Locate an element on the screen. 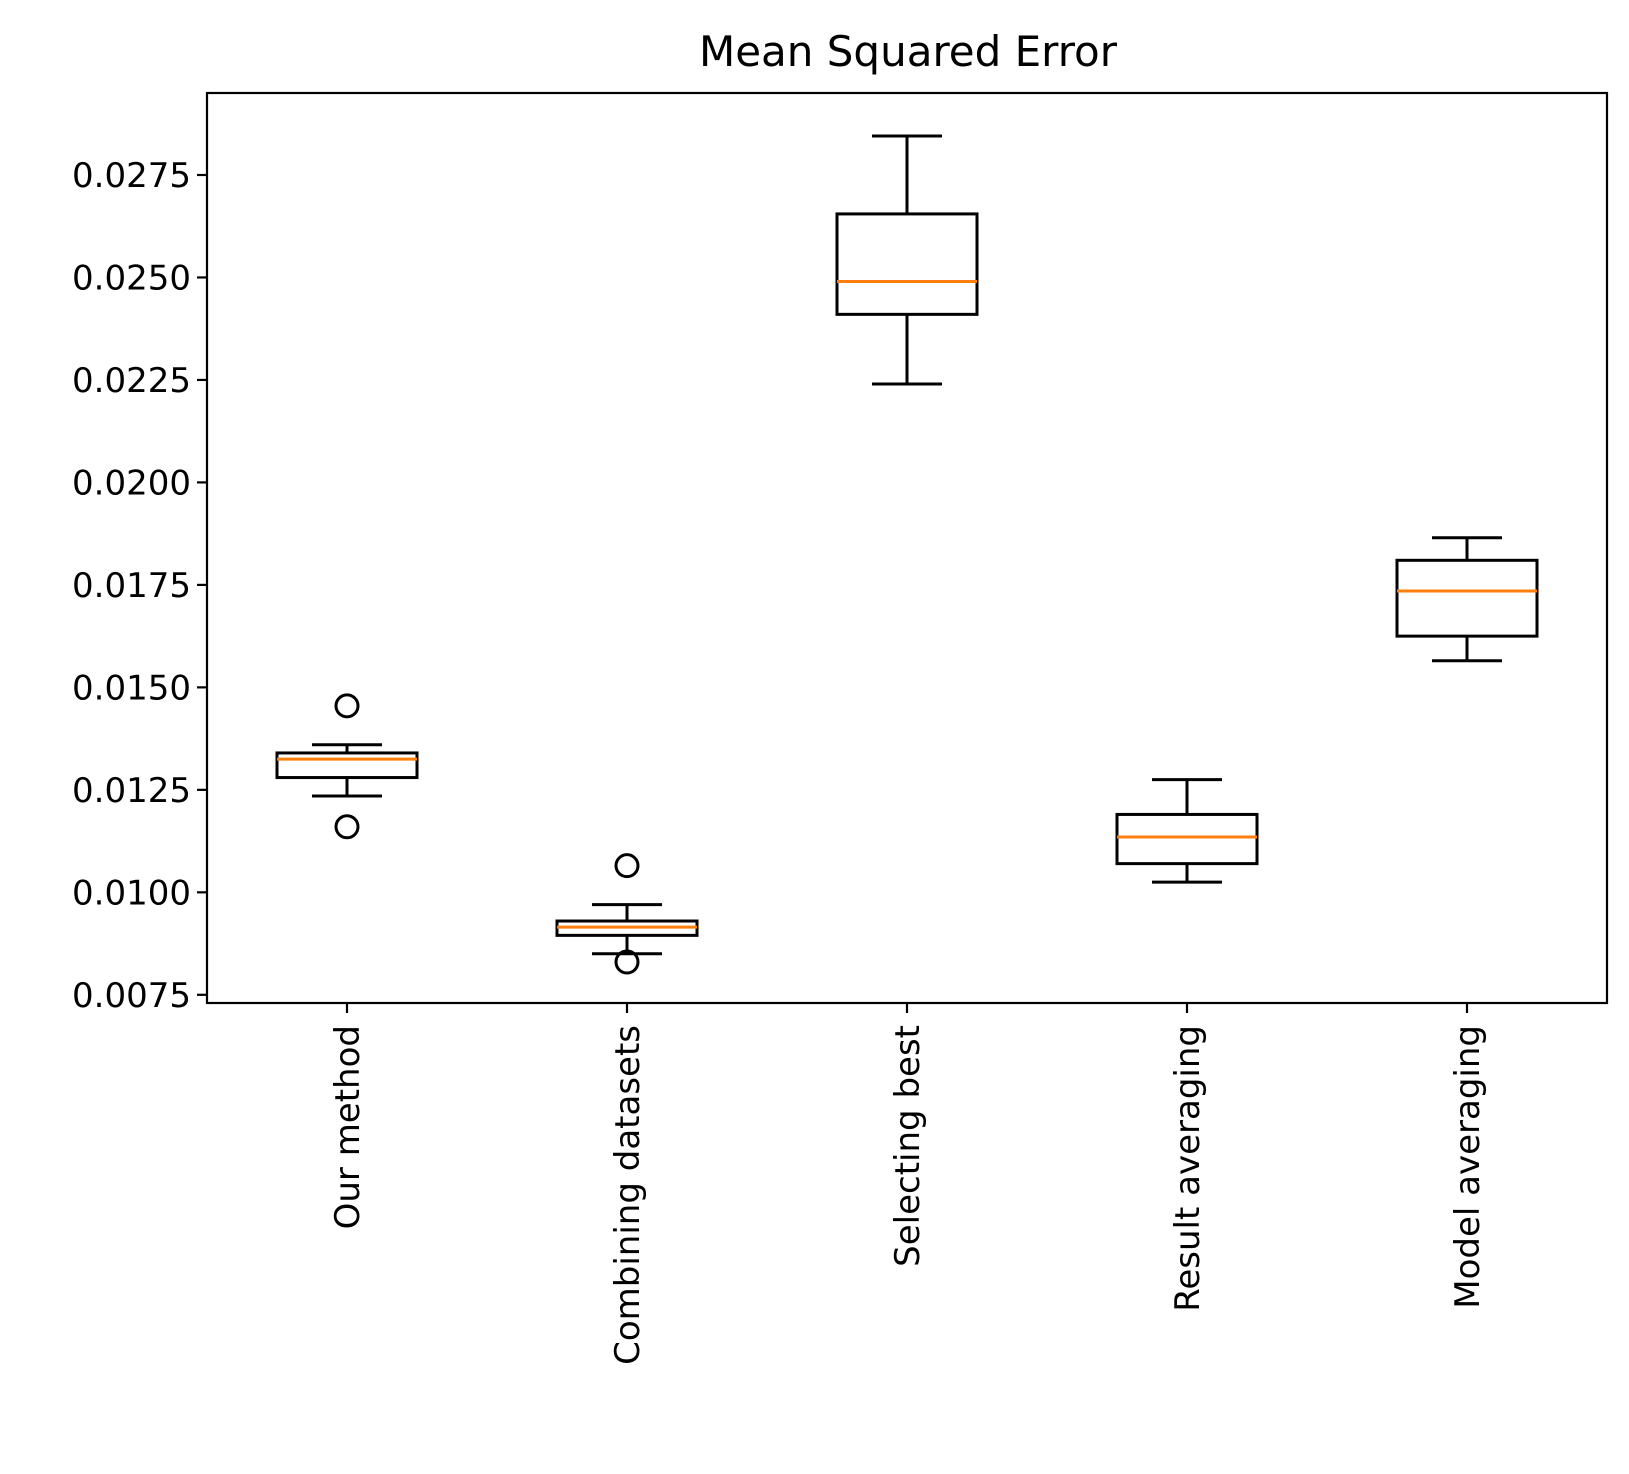  y-tick-label: 0.0275 is located at coordinates (131, 176).